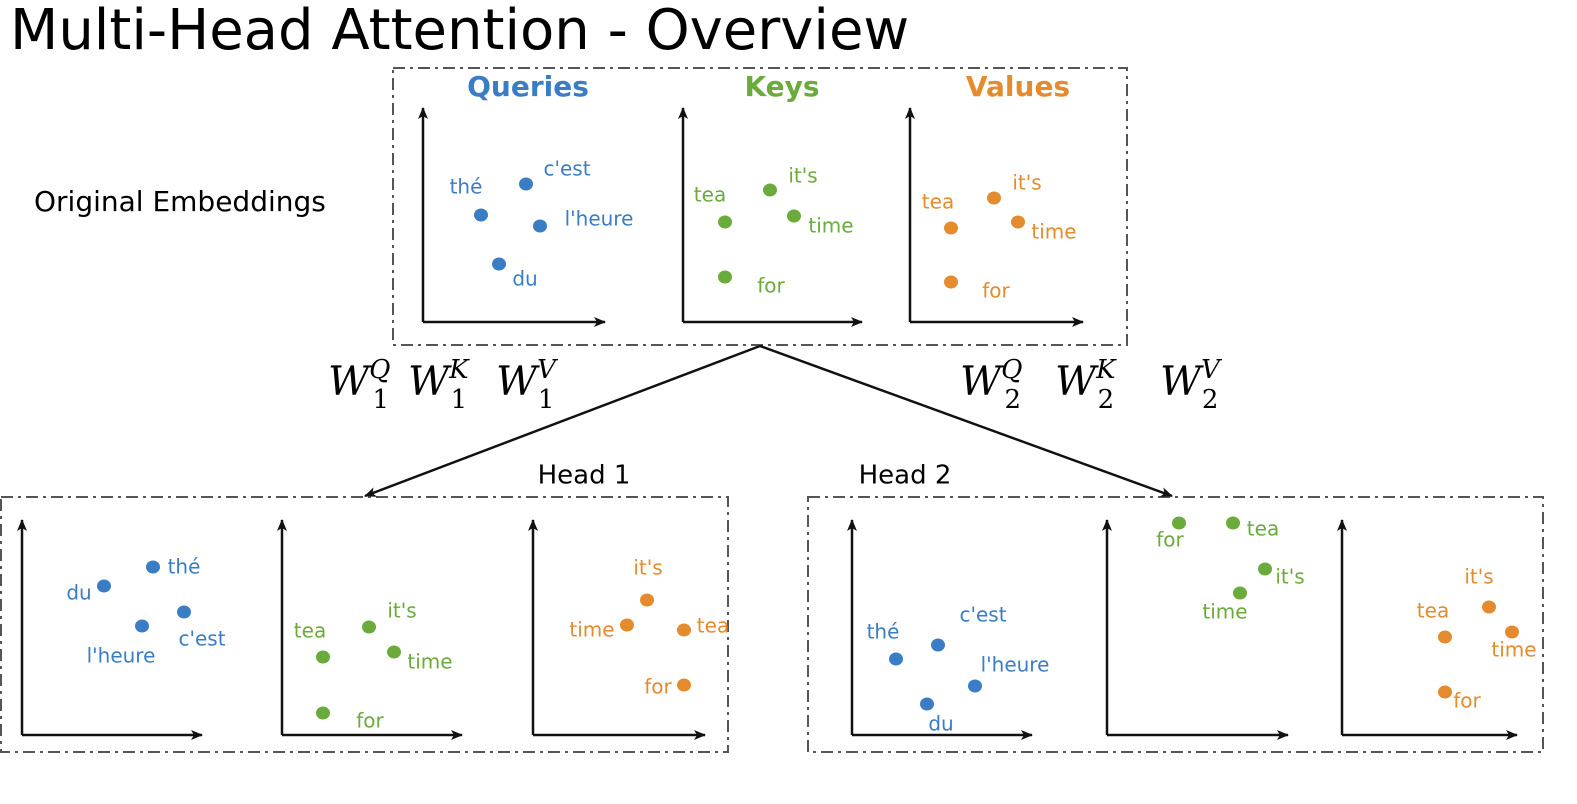  I want to click on panel-title: Values, so click(1018, 86).